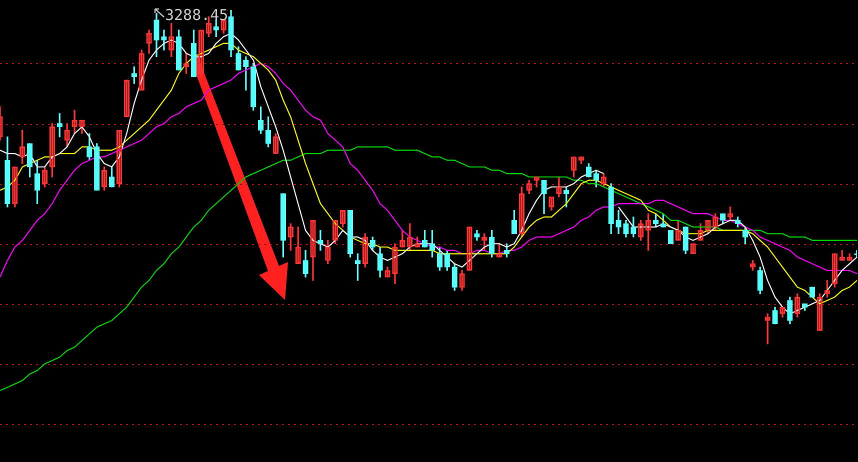  I want to click on annotation: 3288.45, so click(196, 15).